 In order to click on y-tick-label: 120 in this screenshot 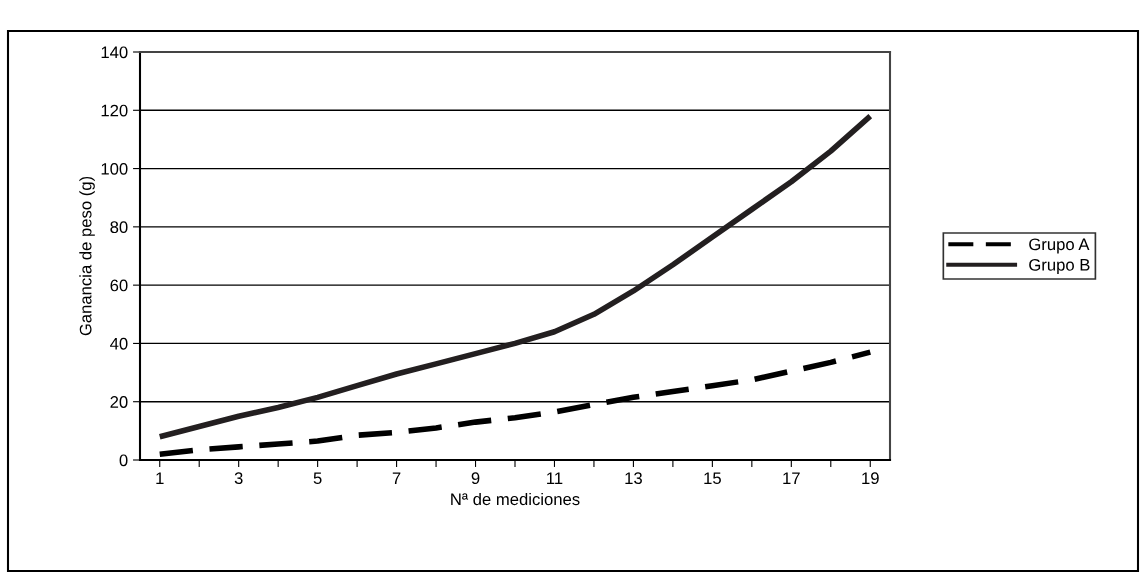, I will do `click(114, 110)`.